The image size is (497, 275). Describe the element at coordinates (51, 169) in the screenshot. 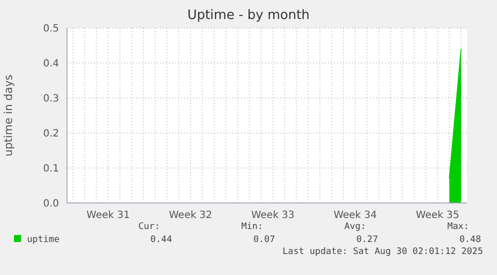

I see `y-tick-label: 0.1` at that location.